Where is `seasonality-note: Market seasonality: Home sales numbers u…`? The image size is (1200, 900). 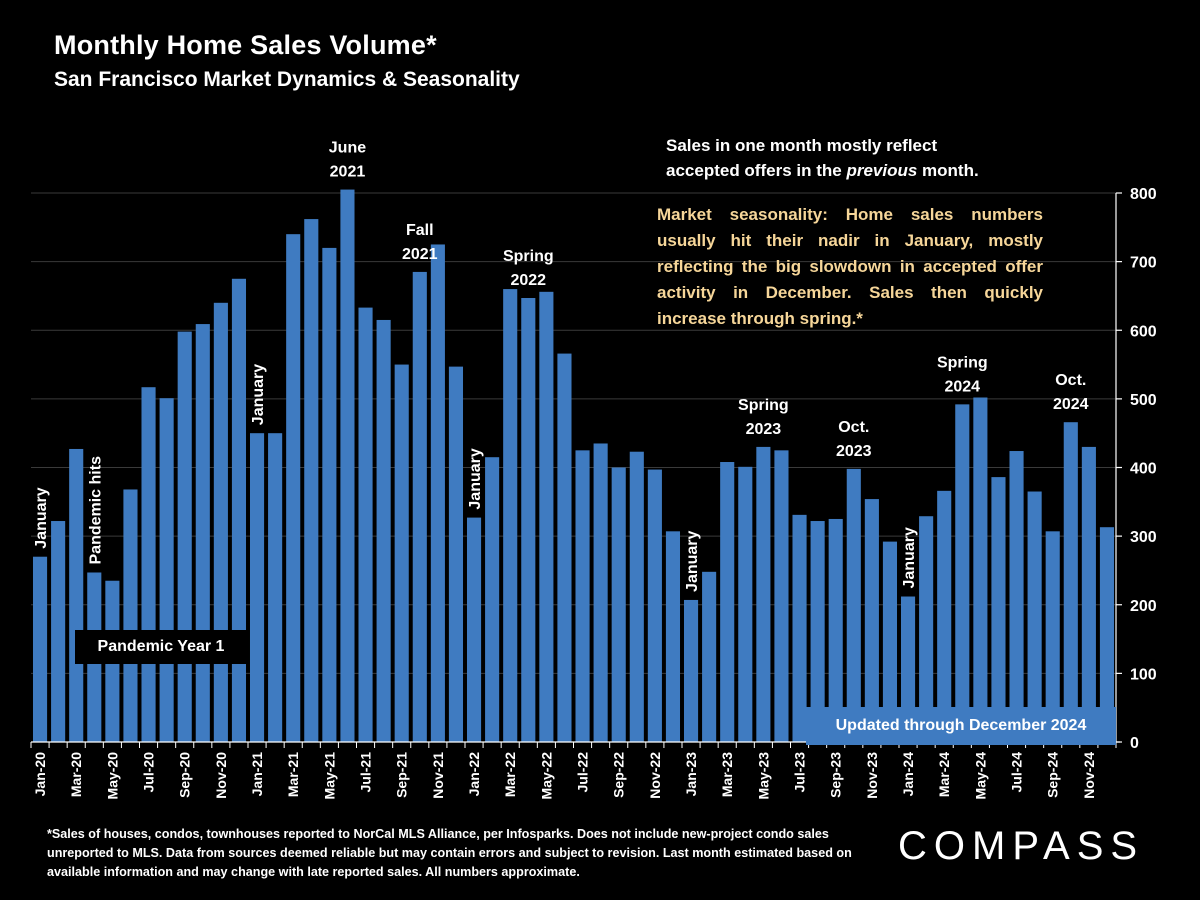
seasonality-note: Market seasonality: Home sales numbers u… is located at coordinates (850, 266).